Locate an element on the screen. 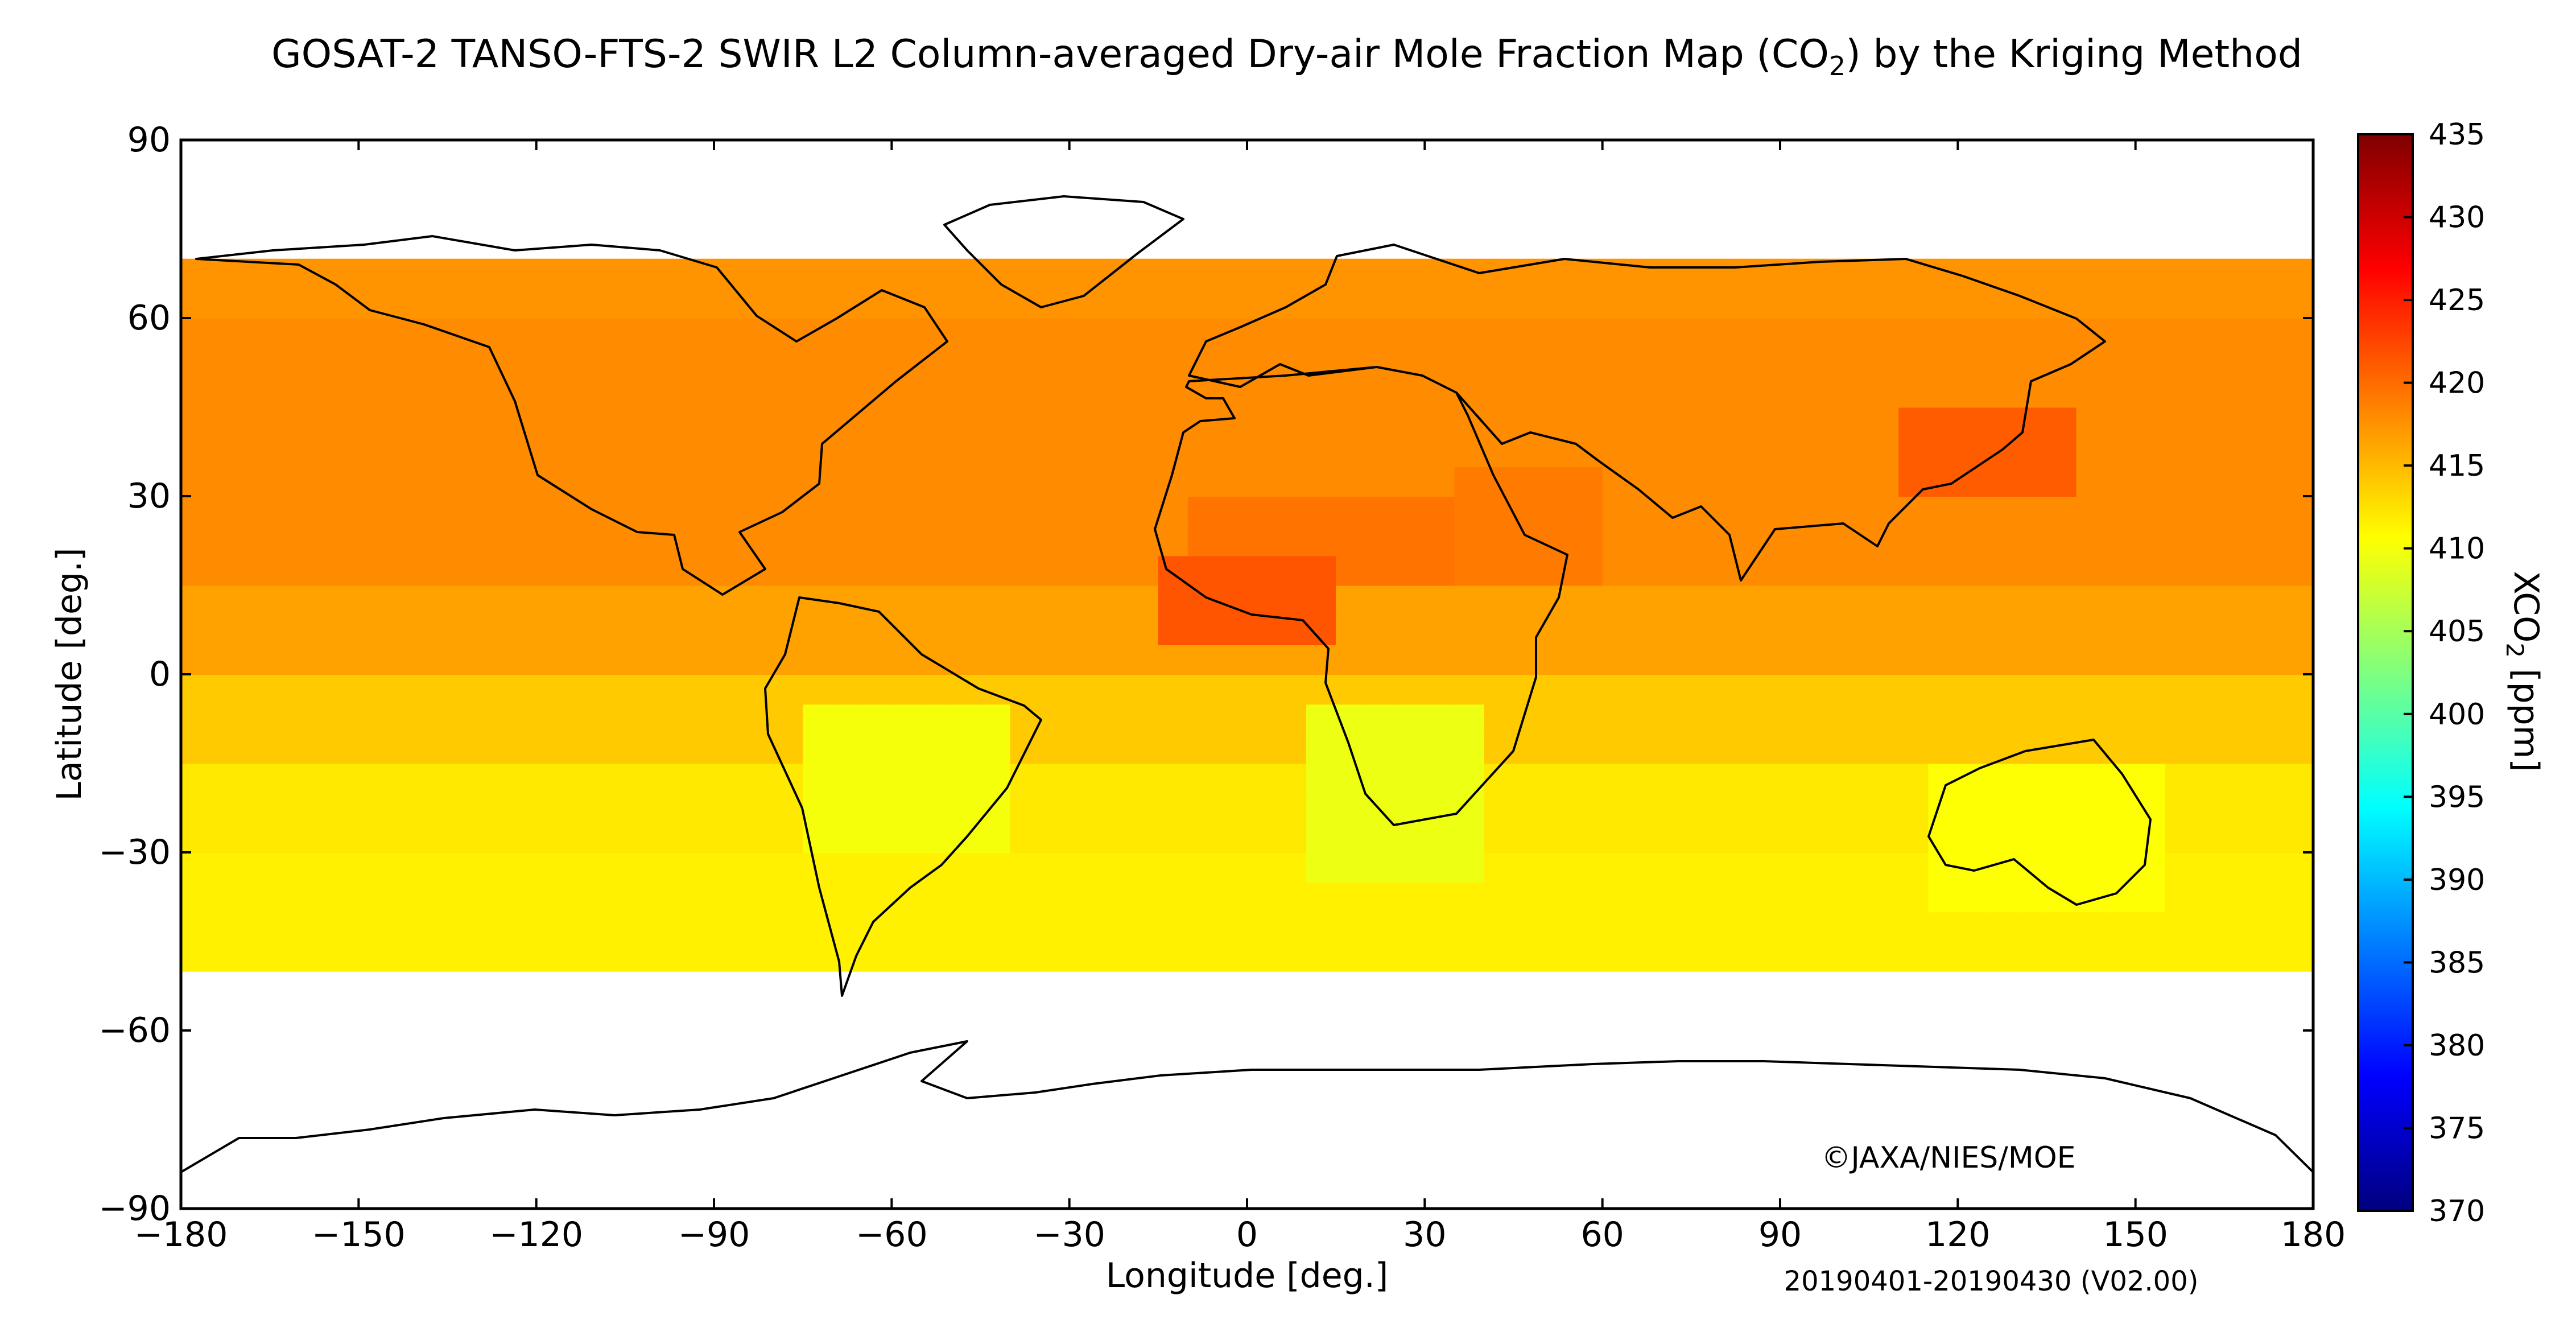 This screenshot has width=2576, height=1344. colorbar-tick-label: 390 is located at coordinates (2457, 880).